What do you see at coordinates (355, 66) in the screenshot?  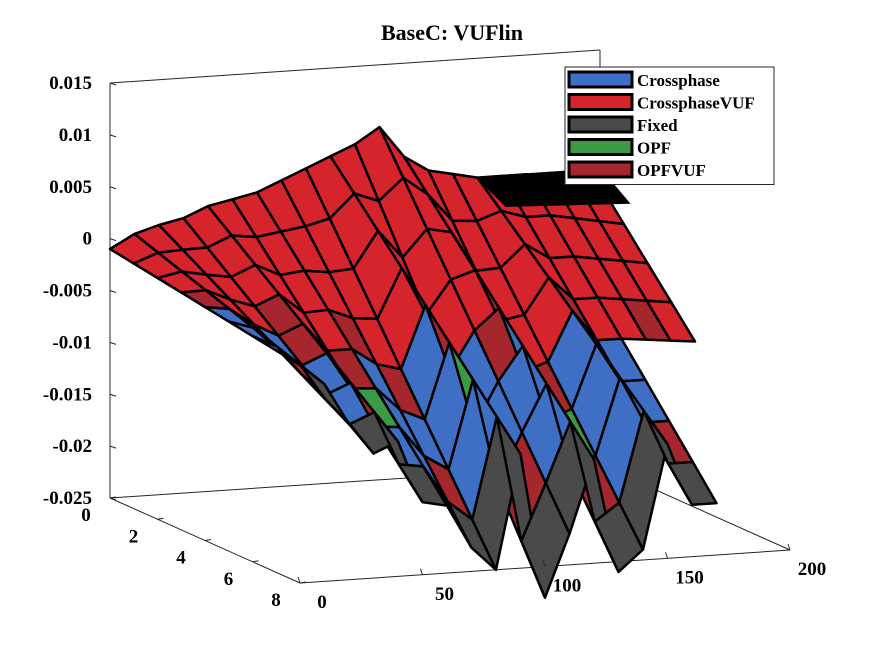 I see `back-top-line` at bounding box center [355, 66].